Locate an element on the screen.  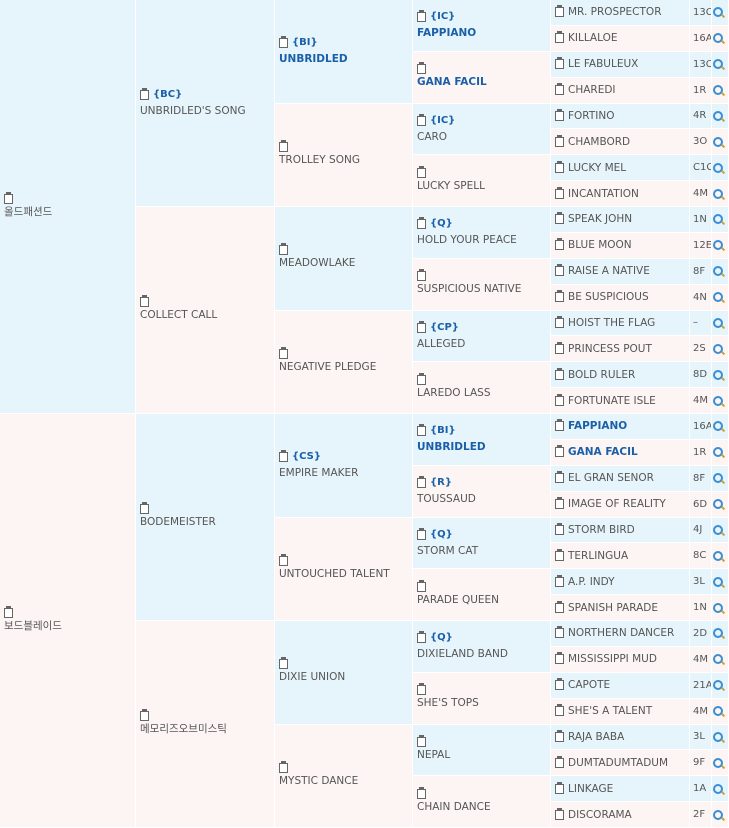
cell-line: INCANTATION is located at coordinates (620, 194).